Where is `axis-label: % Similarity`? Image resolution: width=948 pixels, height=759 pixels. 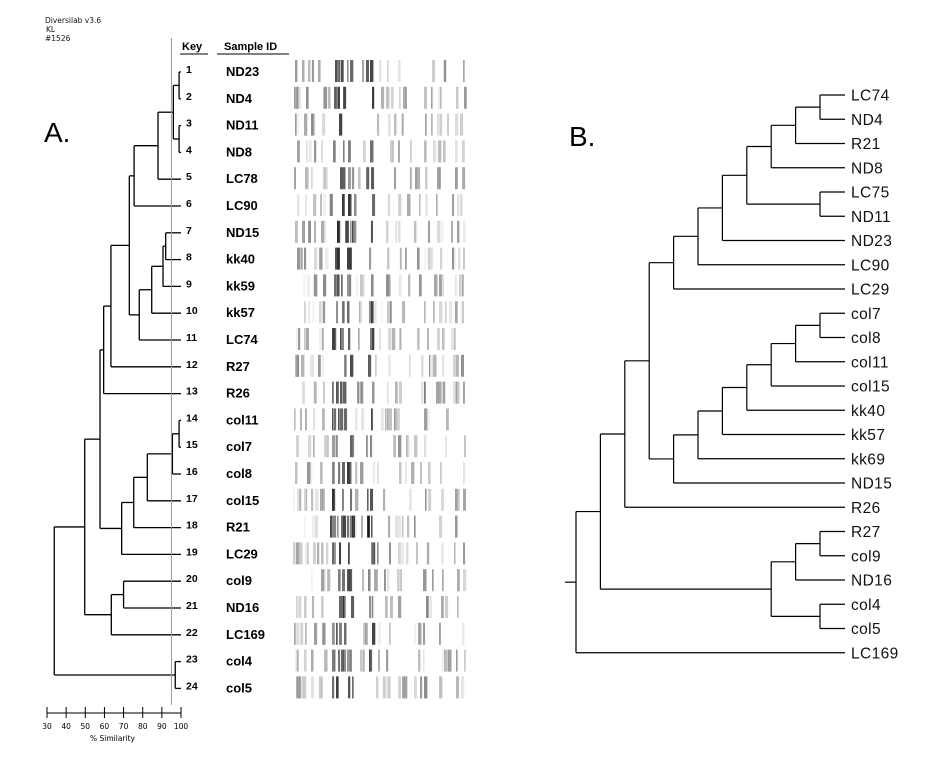
axis-label: % Similarity is located at coordinates (113, 738).